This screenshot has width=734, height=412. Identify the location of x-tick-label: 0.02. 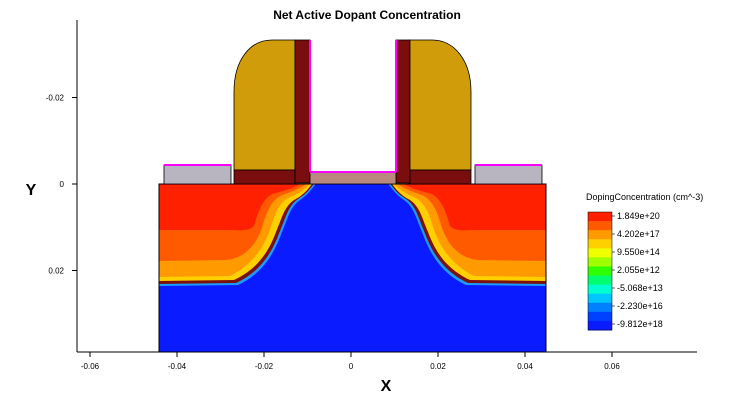
(438, 366).